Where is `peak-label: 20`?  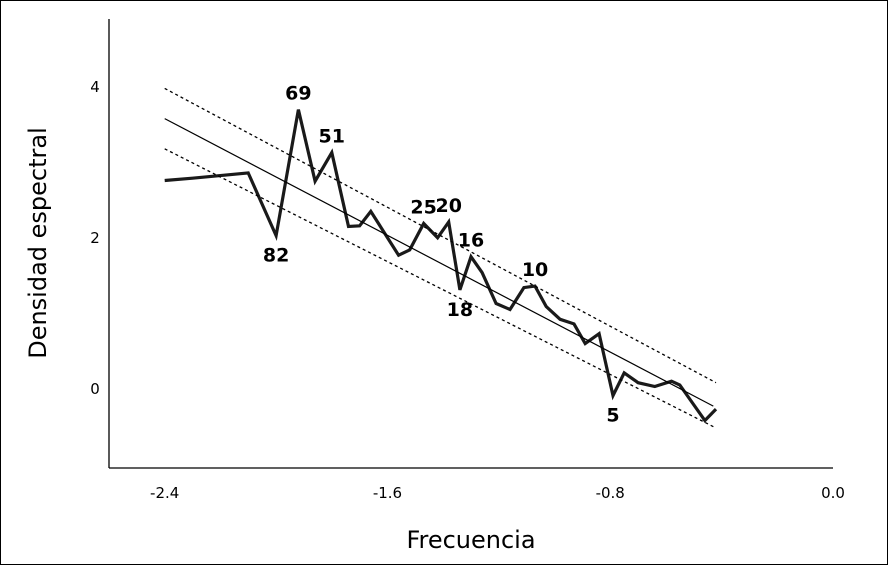
peak-label: 20 is located at coordinates (448, 206).